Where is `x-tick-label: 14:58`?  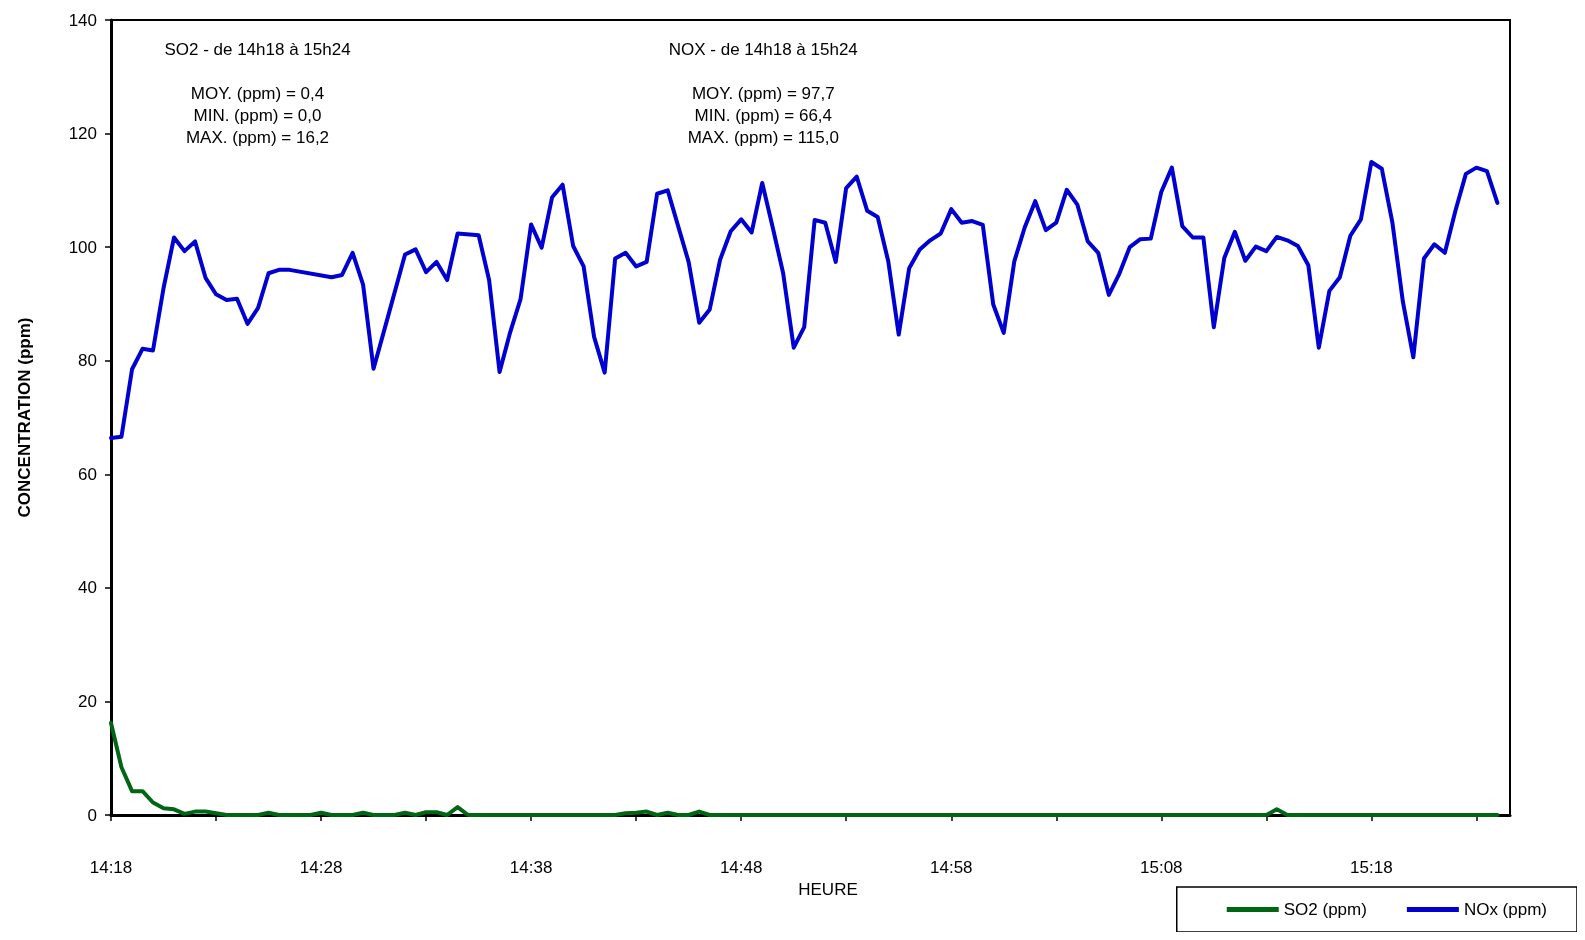 x-tick-label: 14:58 is located at coordinates (951, 867).